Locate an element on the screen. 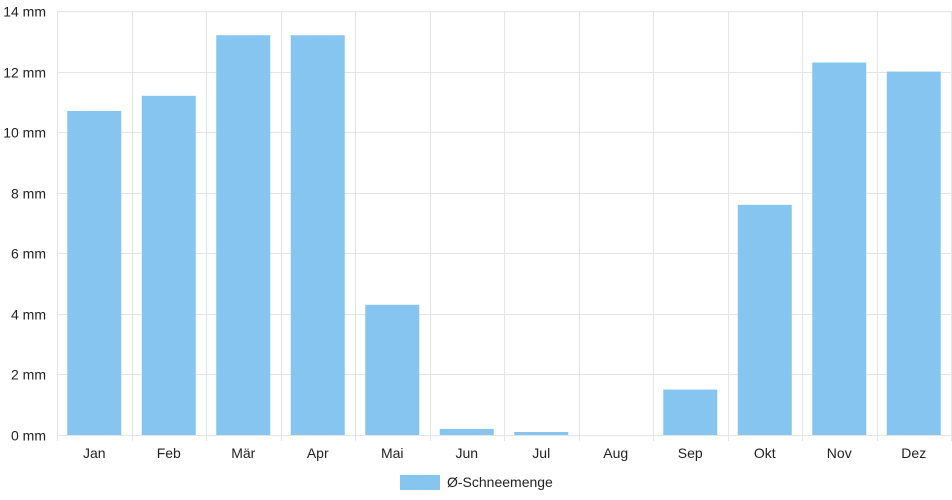  bar-mär is located at coordinates (243, 235).